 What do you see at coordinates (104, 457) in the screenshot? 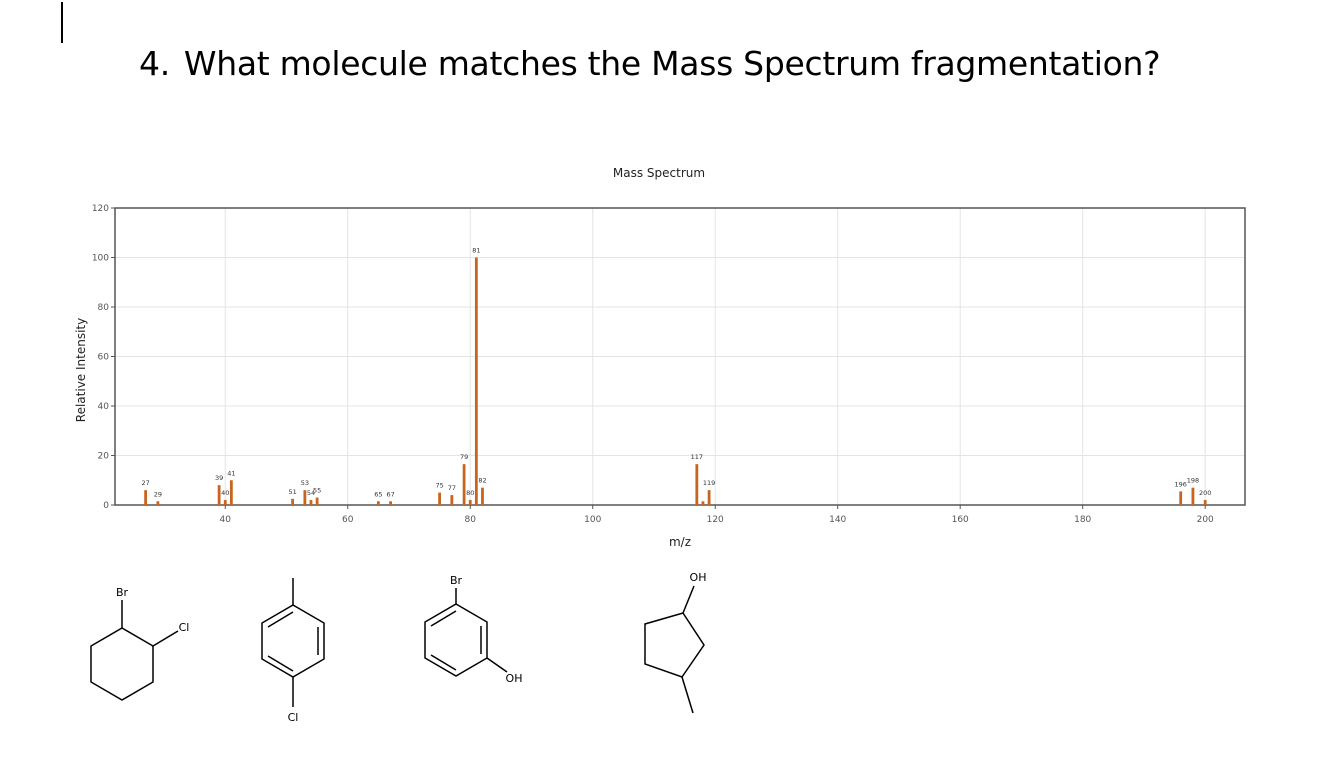
I see `y-tick-label: 20` at bounding box center [104, 457].